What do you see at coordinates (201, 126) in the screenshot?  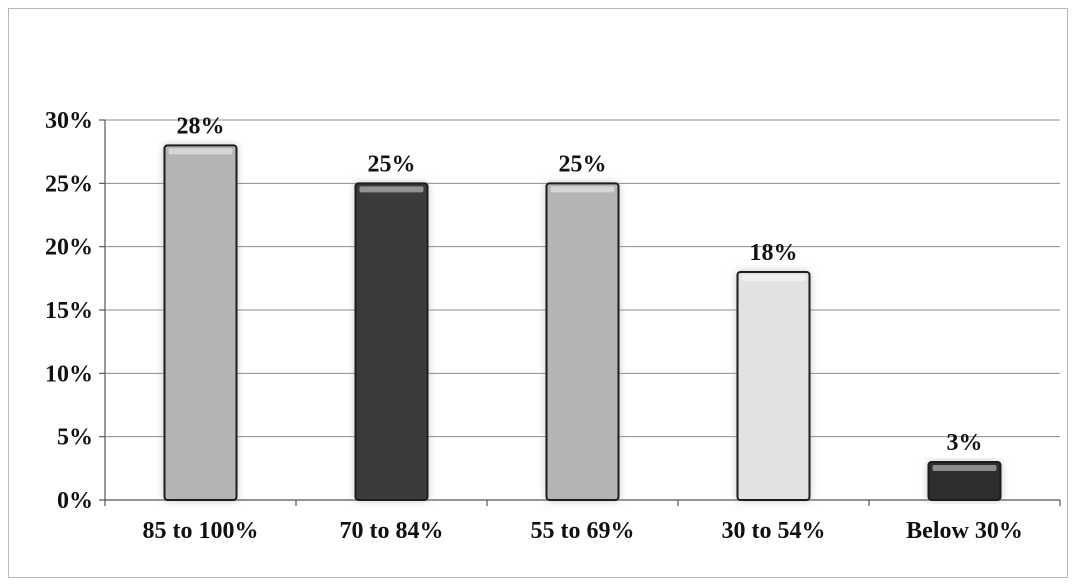 I see `data-label: 28%` at bounding box center [201, 126].